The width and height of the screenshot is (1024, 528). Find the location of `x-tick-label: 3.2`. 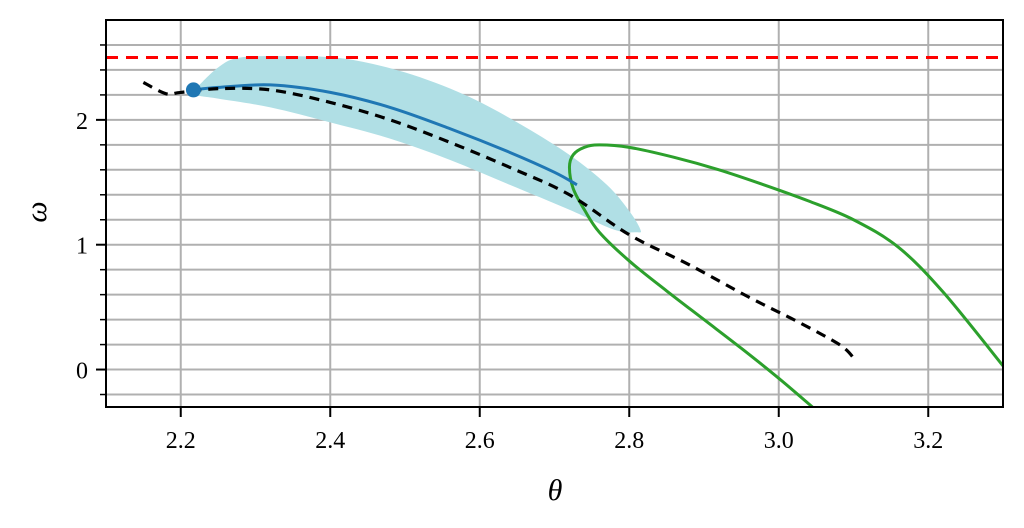

x-tick-label: 3.2 is located at coordinates (928, 441).